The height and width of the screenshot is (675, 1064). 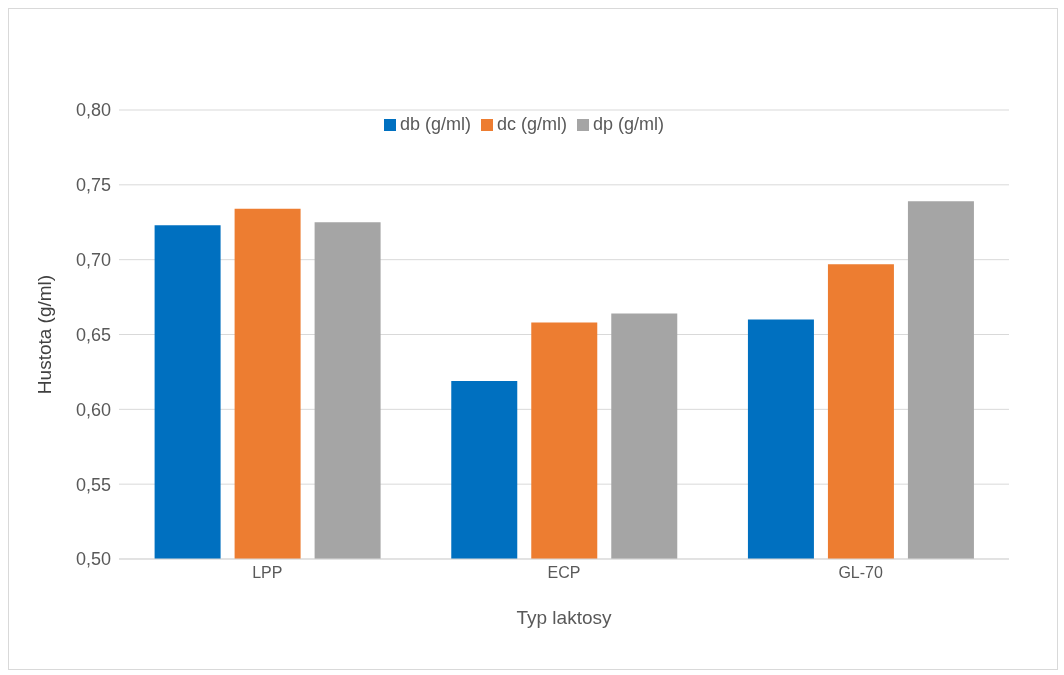 I want to click on x-tick-label: GL-70, so click(x=860, y=573).